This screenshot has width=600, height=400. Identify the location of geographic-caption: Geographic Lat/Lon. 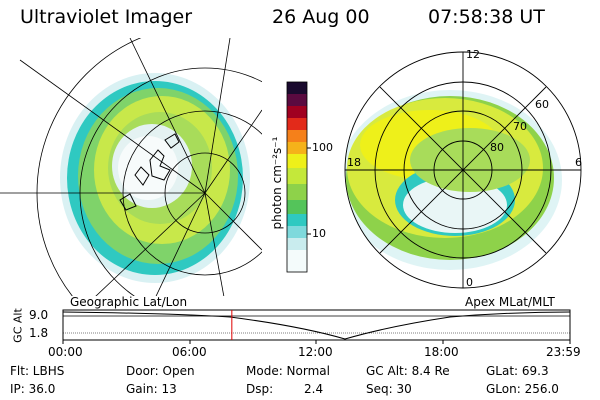
(129, 302).